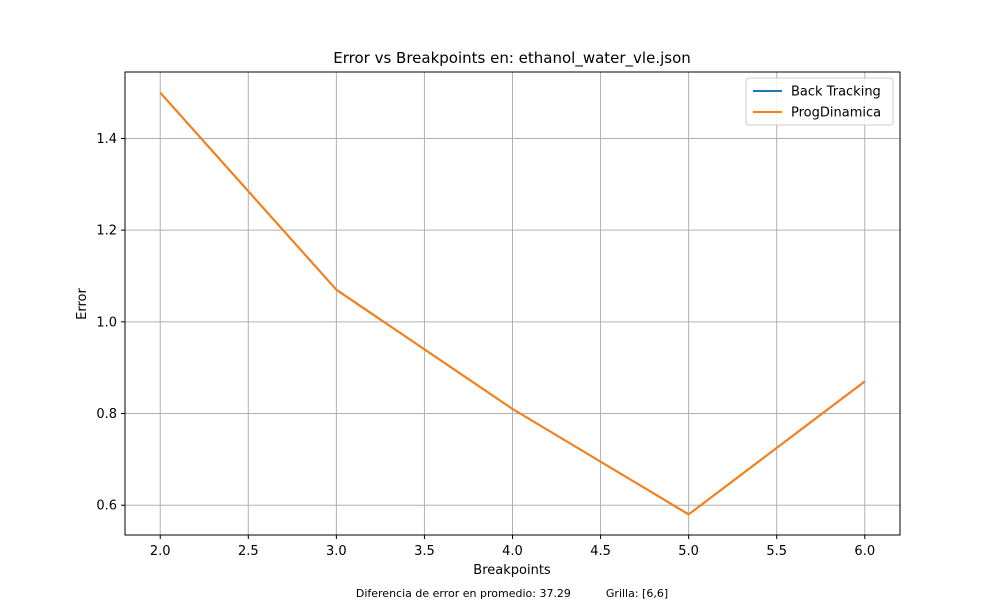 Image resolution: width=1000 pixels, height=600 pixels. Describe the element at coordinates (106, 231) in the screenshot. I see `y-tick-label: 1.2` at that location.